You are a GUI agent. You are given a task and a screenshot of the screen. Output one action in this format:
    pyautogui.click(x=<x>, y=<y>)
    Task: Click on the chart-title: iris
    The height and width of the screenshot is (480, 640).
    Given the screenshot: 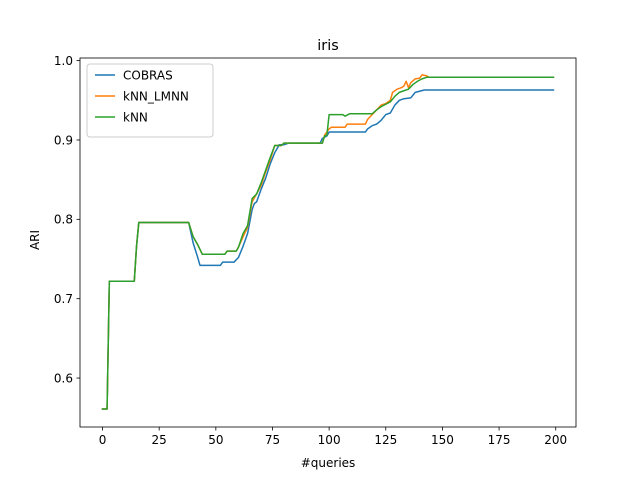 What is the action you would take?
    pyautogui.click(x=327, y=46)
    